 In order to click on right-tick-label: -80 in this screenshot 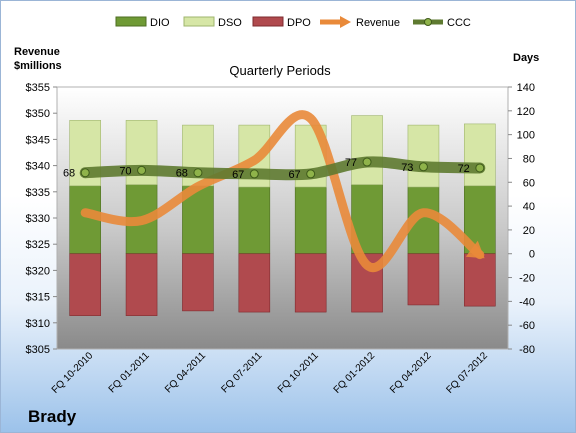, I will do `click(527, 350)`.